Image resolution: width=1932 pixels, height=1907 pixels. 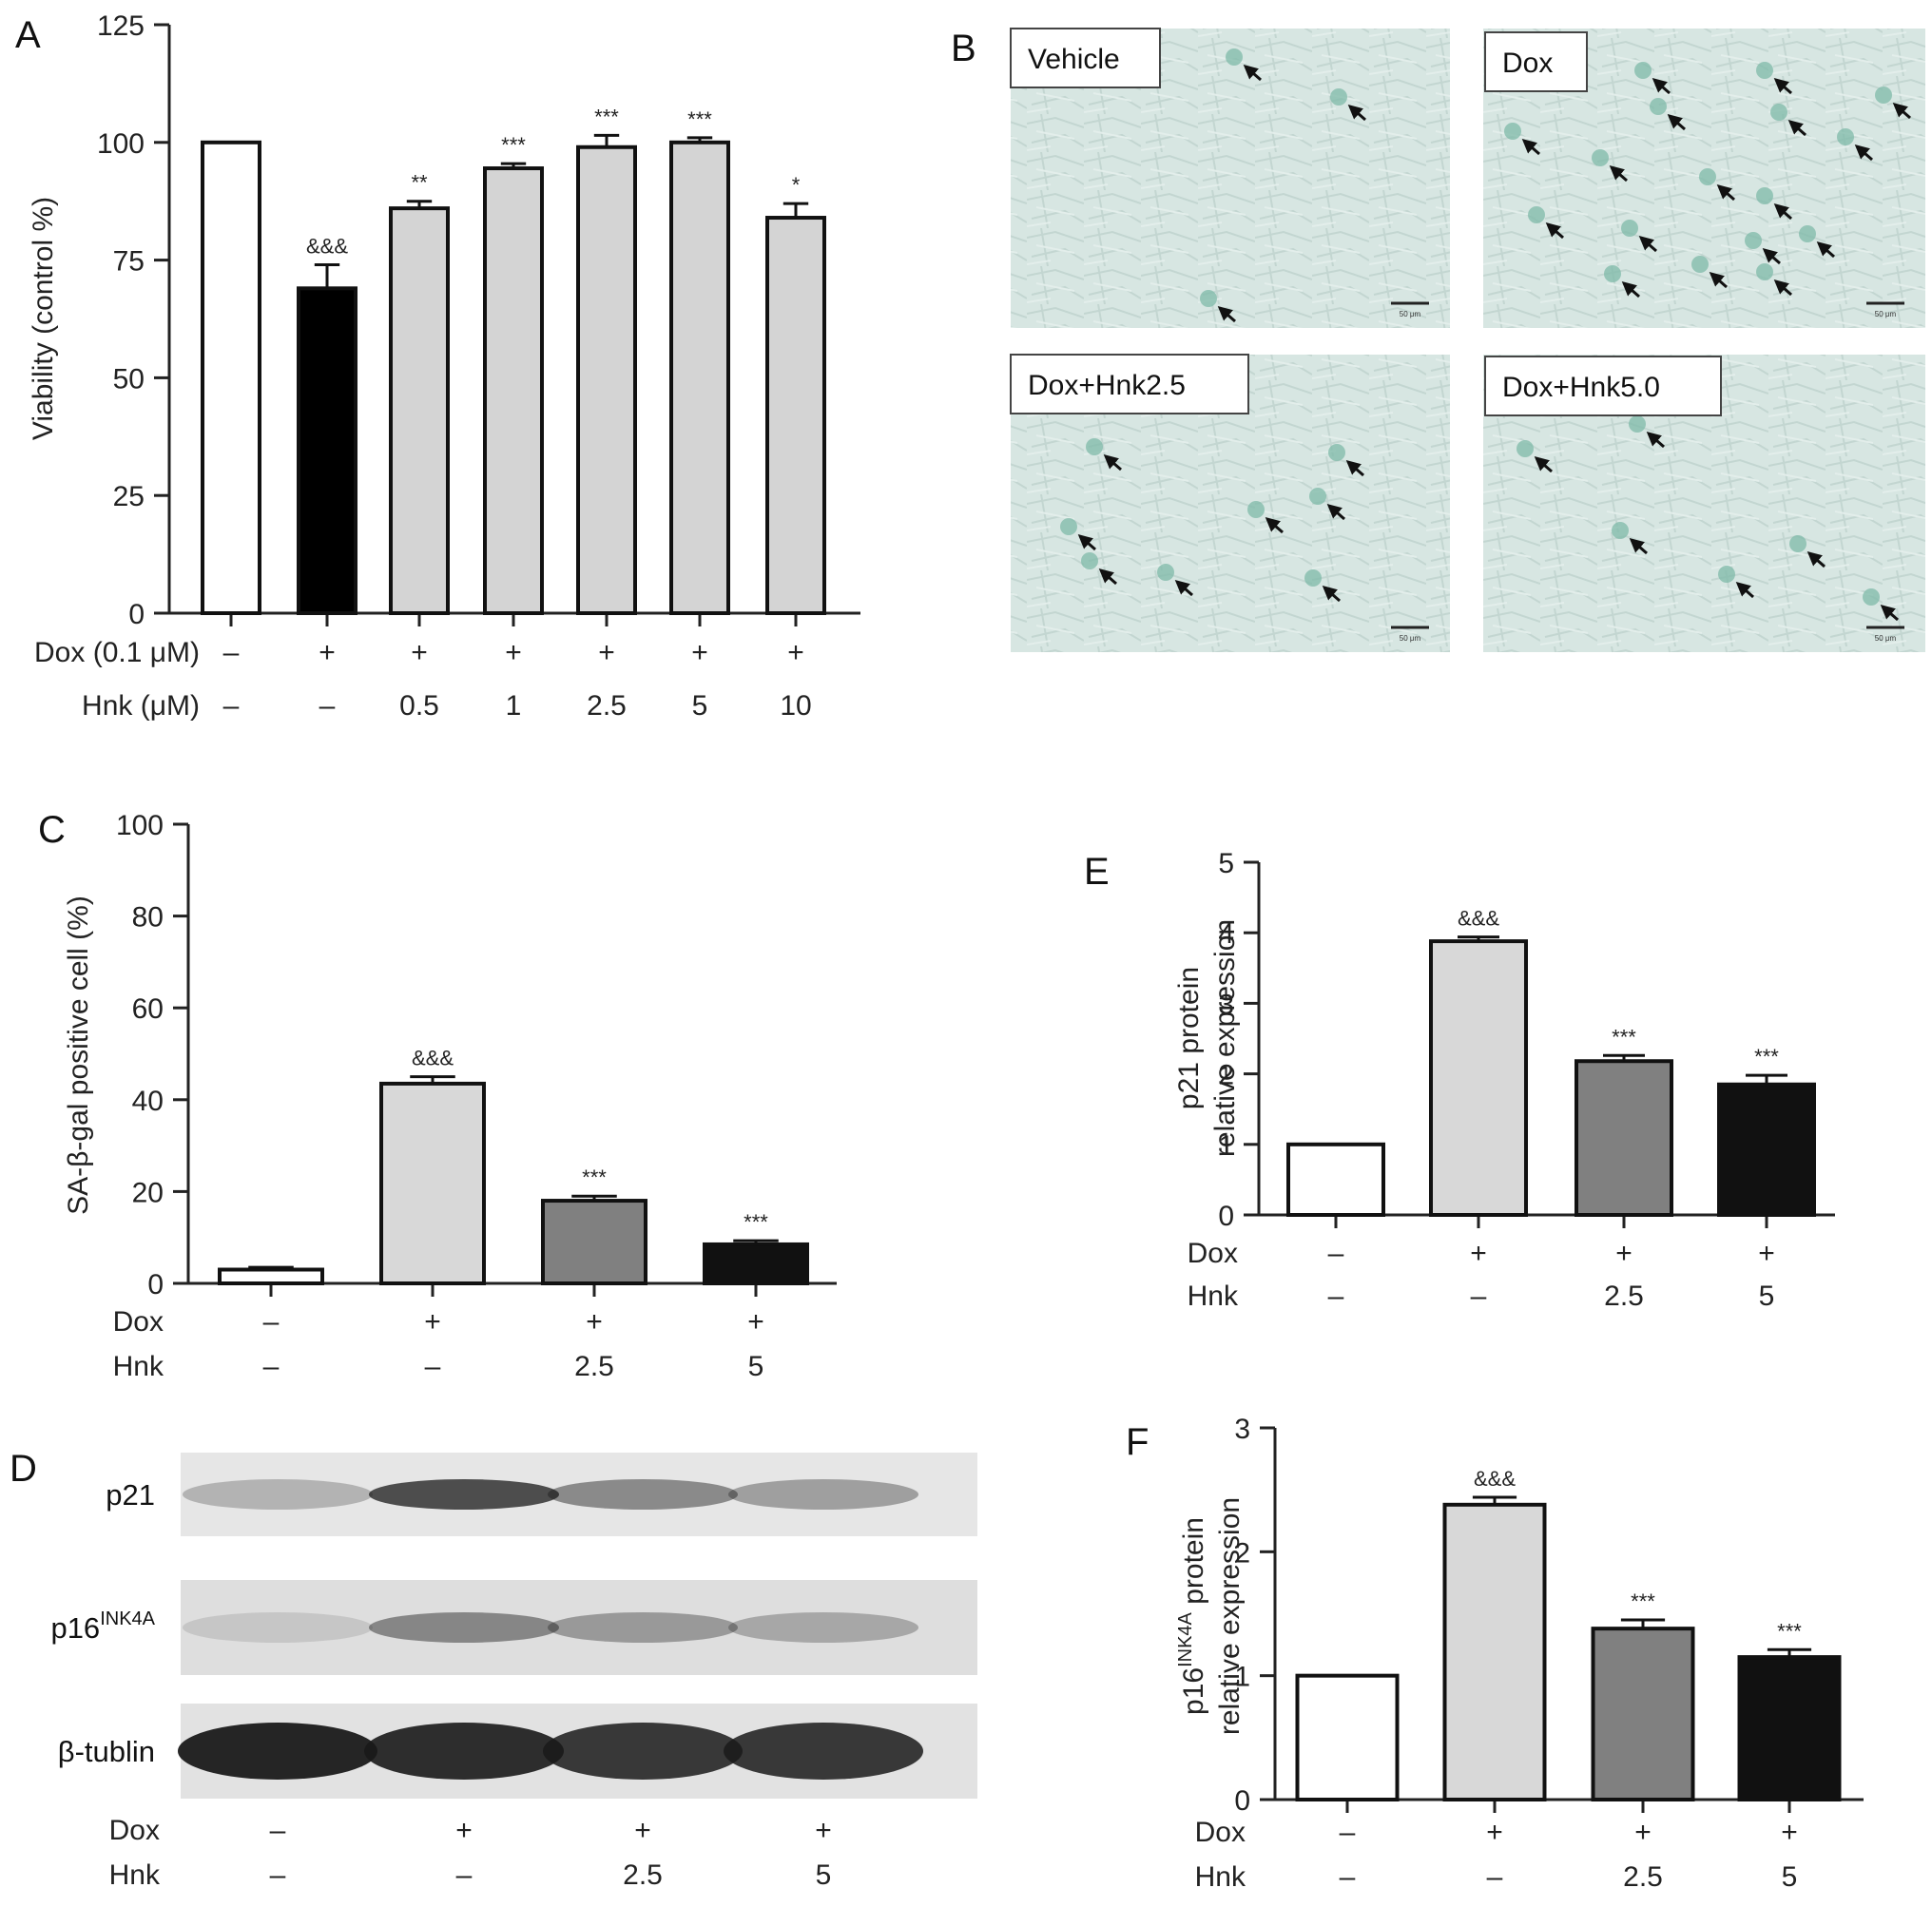 What do you see at coordinates (136, 614) in the screenshot?
I see `y-tick-label: 0` at bounding box center [136, 614].